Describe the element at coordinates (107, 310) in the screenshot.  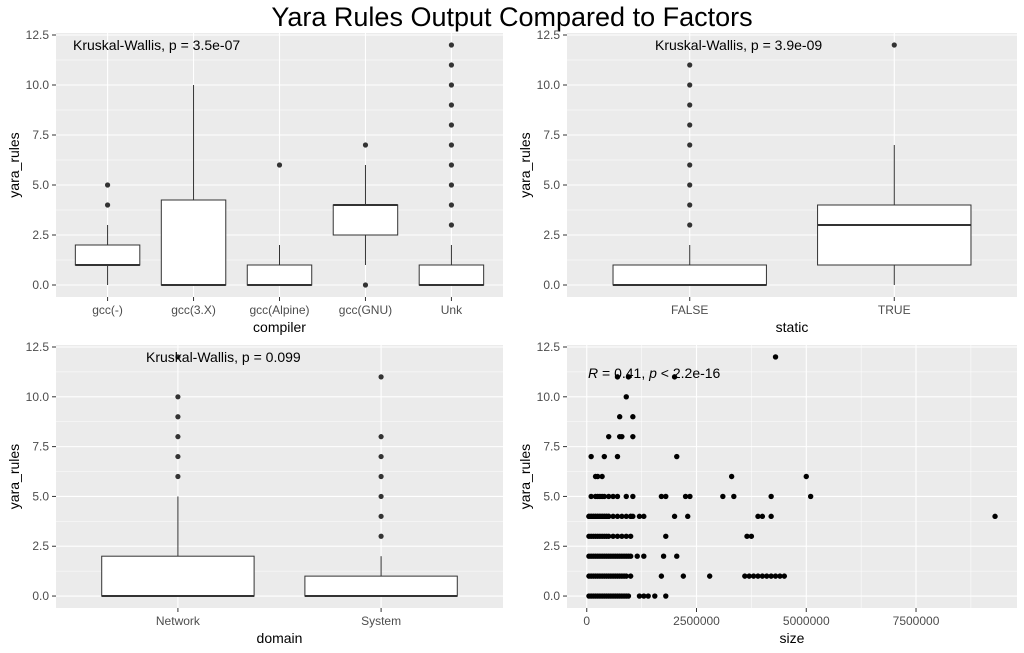
I see `x-tick-label: gcc(-)` at that location.